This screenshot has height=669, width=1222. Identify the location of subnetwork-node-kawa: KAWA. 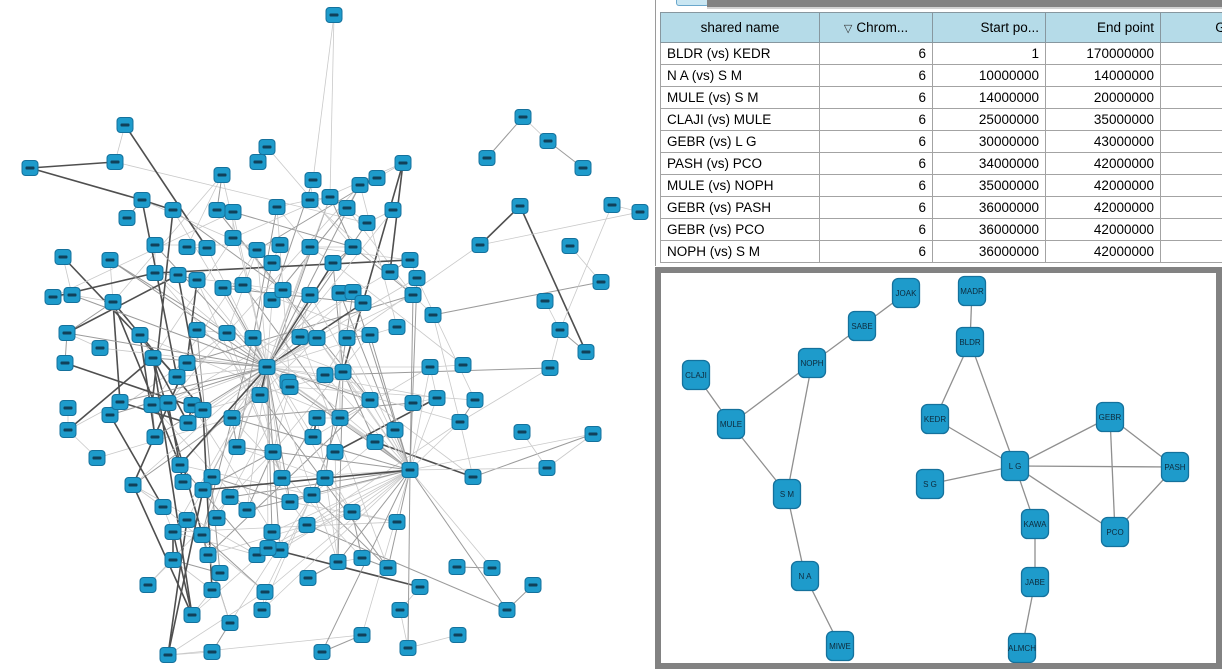
(1035, 524).